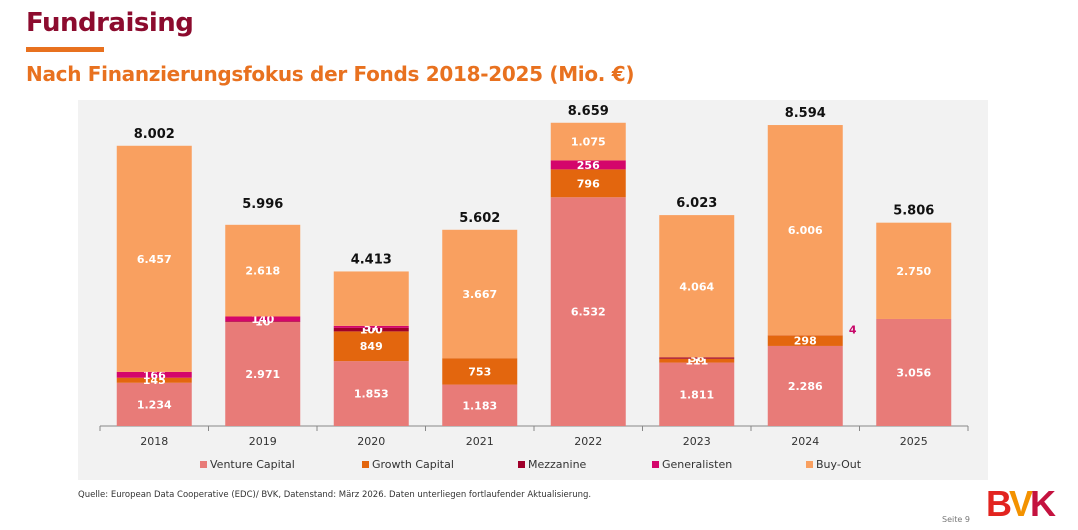 This screenshot has width=1078, height=530. I want to click on x-tick-label: 2022, so click(588, 441).